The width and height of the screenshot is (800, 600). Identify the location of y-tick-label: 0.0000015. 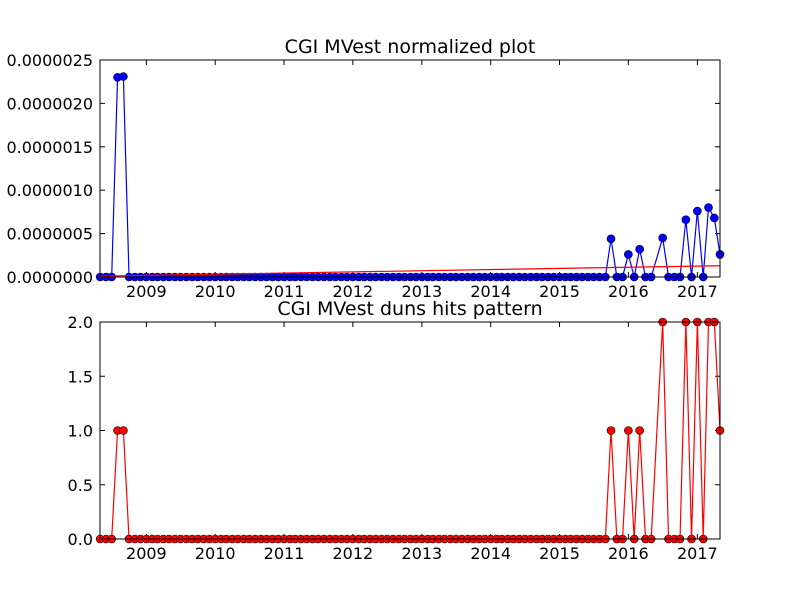
(49, 147).